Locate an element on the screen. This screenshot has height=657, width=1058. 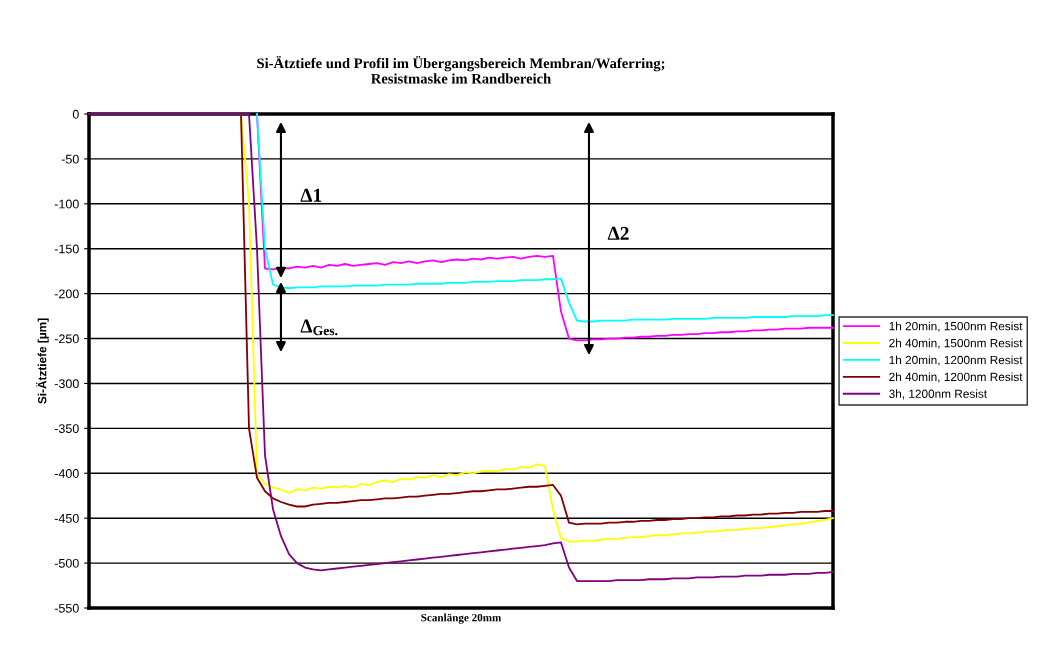
y-tick-label: -500 is located at coordinates (66, 563).